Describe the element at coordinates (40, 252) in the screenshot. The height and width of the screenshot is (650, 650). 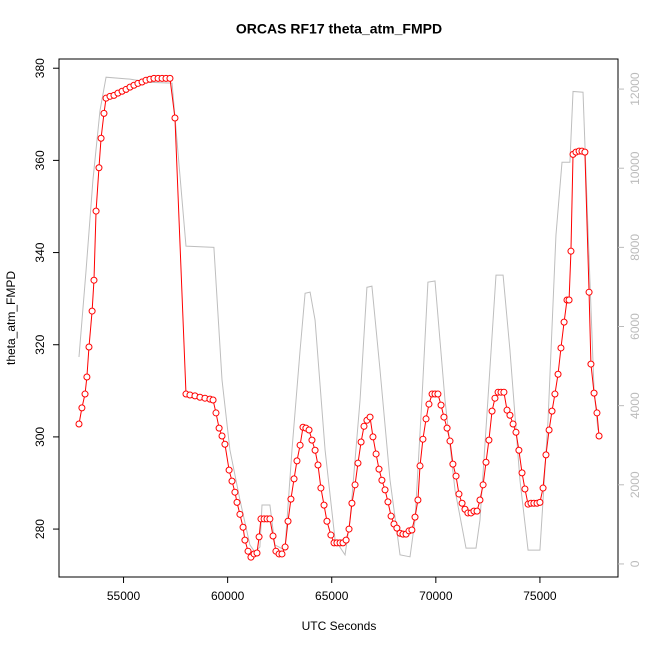
I see `y-tick-label: 340` at that location.